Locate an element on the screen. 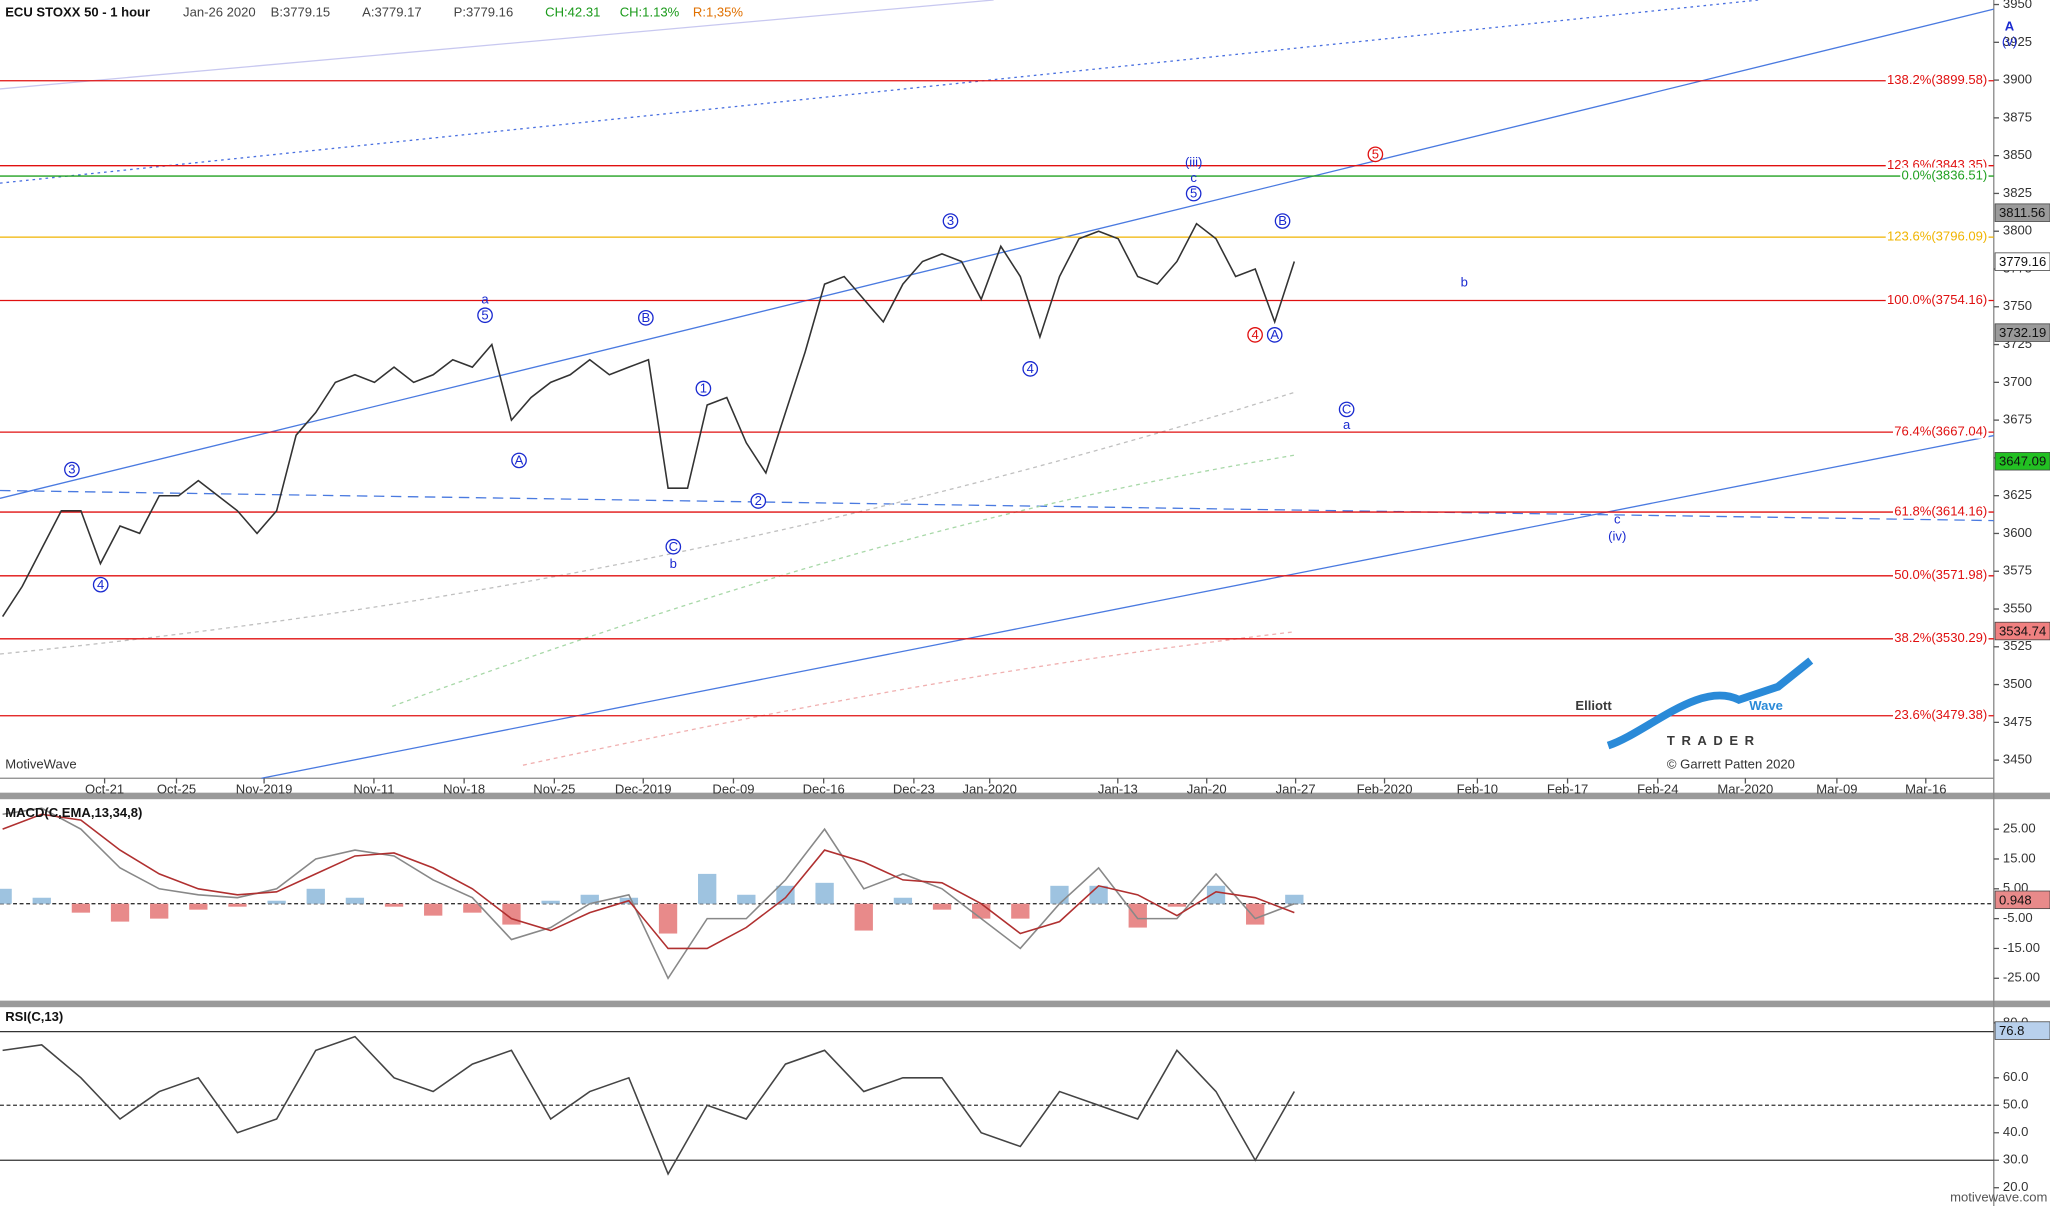 The height and width of the screenshot is (1206, 2050). x-tick-label: Nov-18 is located at coordinates (464, 788).